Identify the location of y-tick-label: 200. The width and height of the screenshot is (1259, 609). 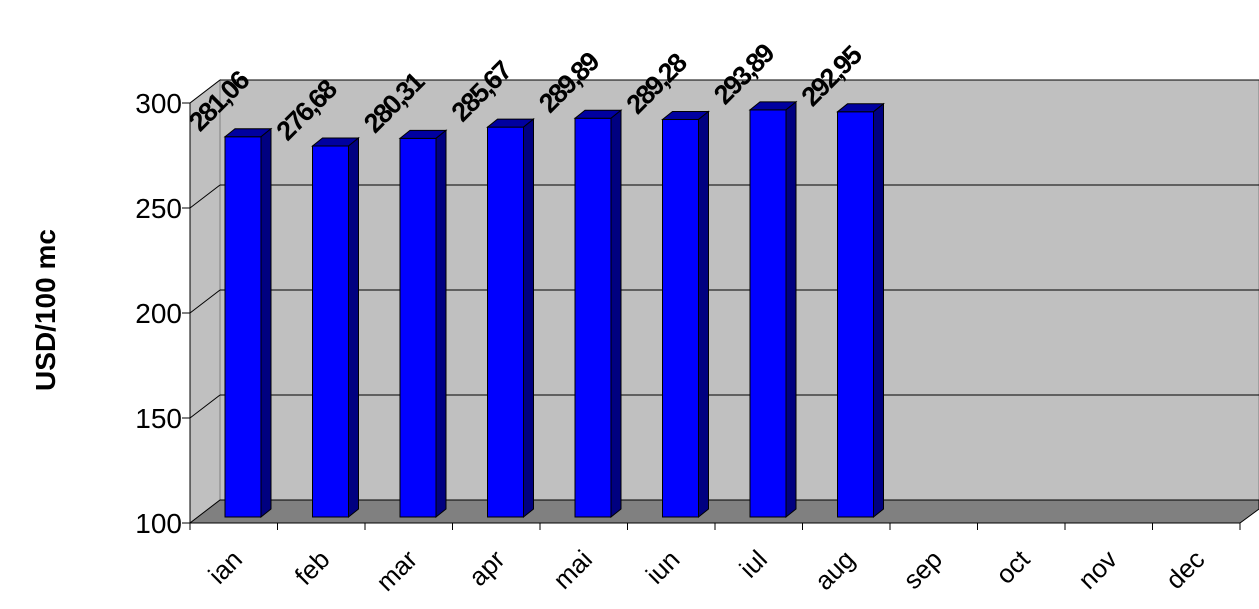
(158, 313).